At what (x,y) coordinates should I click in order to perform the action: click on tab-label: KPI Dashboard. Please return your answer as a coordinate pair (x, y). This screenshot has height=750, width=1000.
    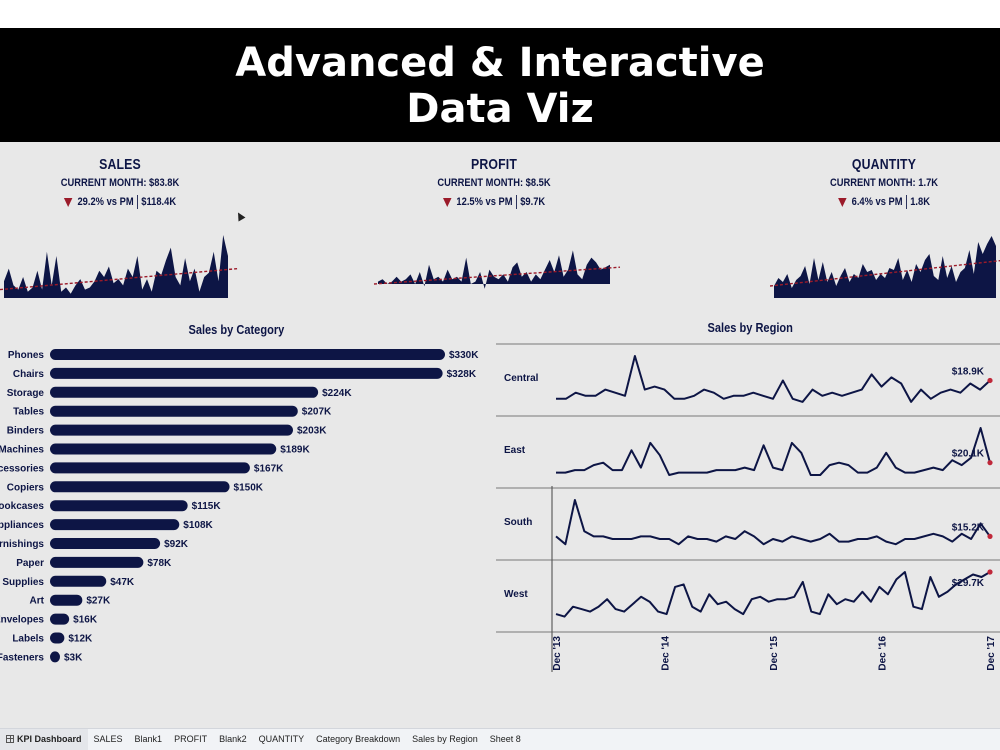
    Looking at the image, I should click on (49, 738).